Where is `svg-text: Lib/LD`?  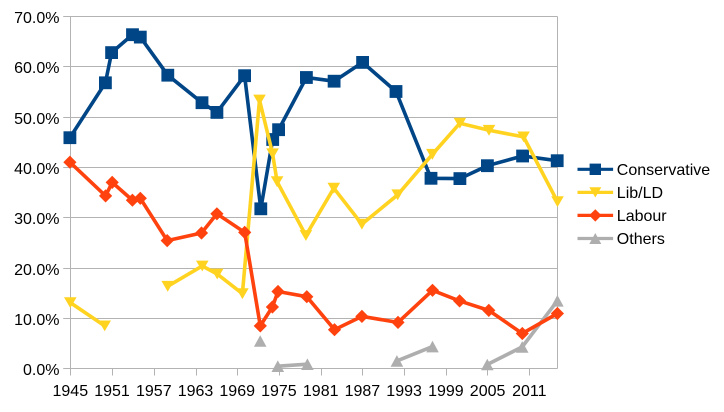 svg-text: Lib/LD is located at coordinates (640, 193).